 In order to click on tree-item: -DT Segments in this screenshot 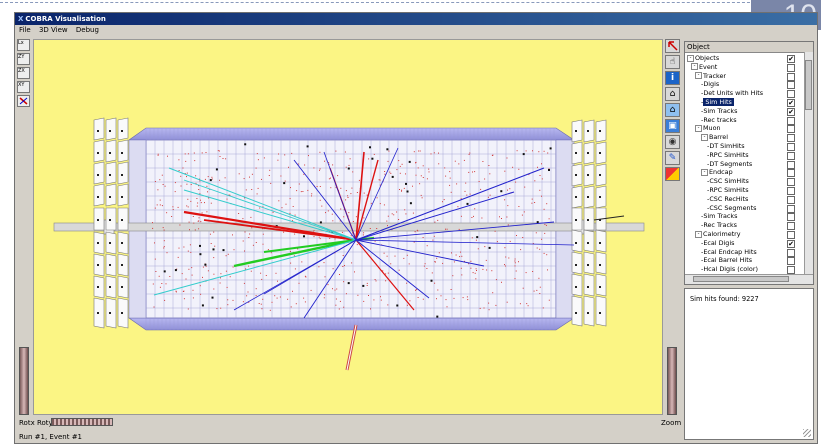, I will do `click(729, 164)`.